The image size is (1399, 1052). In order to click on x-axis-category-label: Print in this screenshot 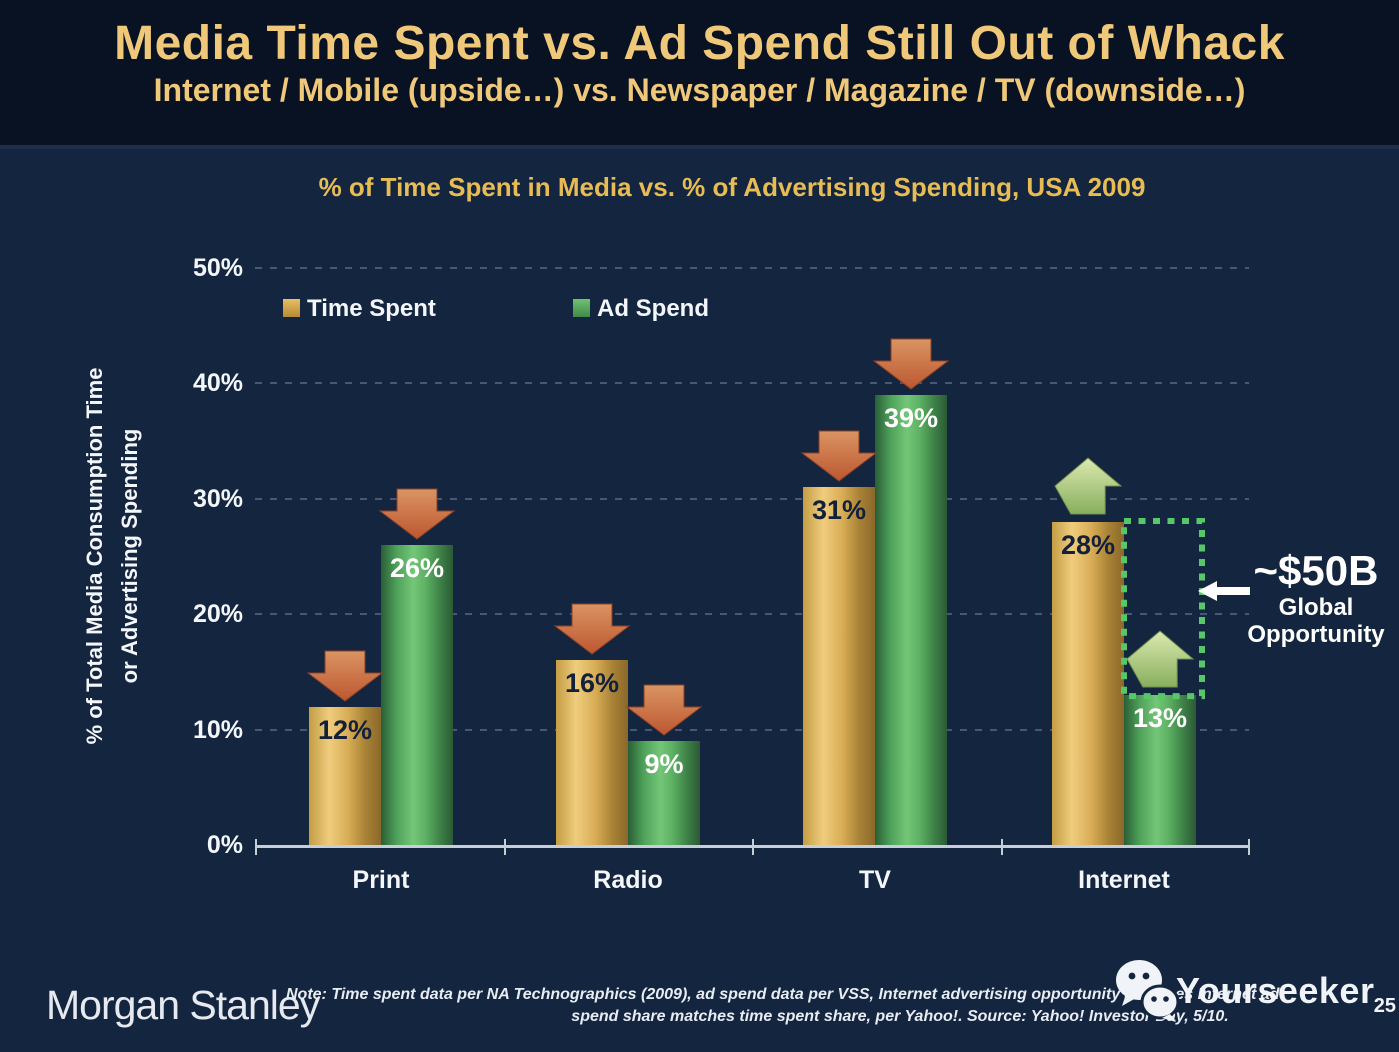, I will do `click(381, 880)`.